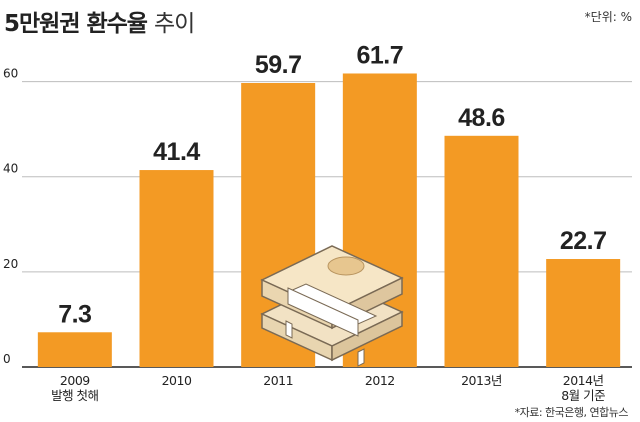 This screenshot has height=422, width=640. Describe the element at coordinates (74, 395) in the screenshot. I see `x-tick-label: 발행 첫해` at that location.